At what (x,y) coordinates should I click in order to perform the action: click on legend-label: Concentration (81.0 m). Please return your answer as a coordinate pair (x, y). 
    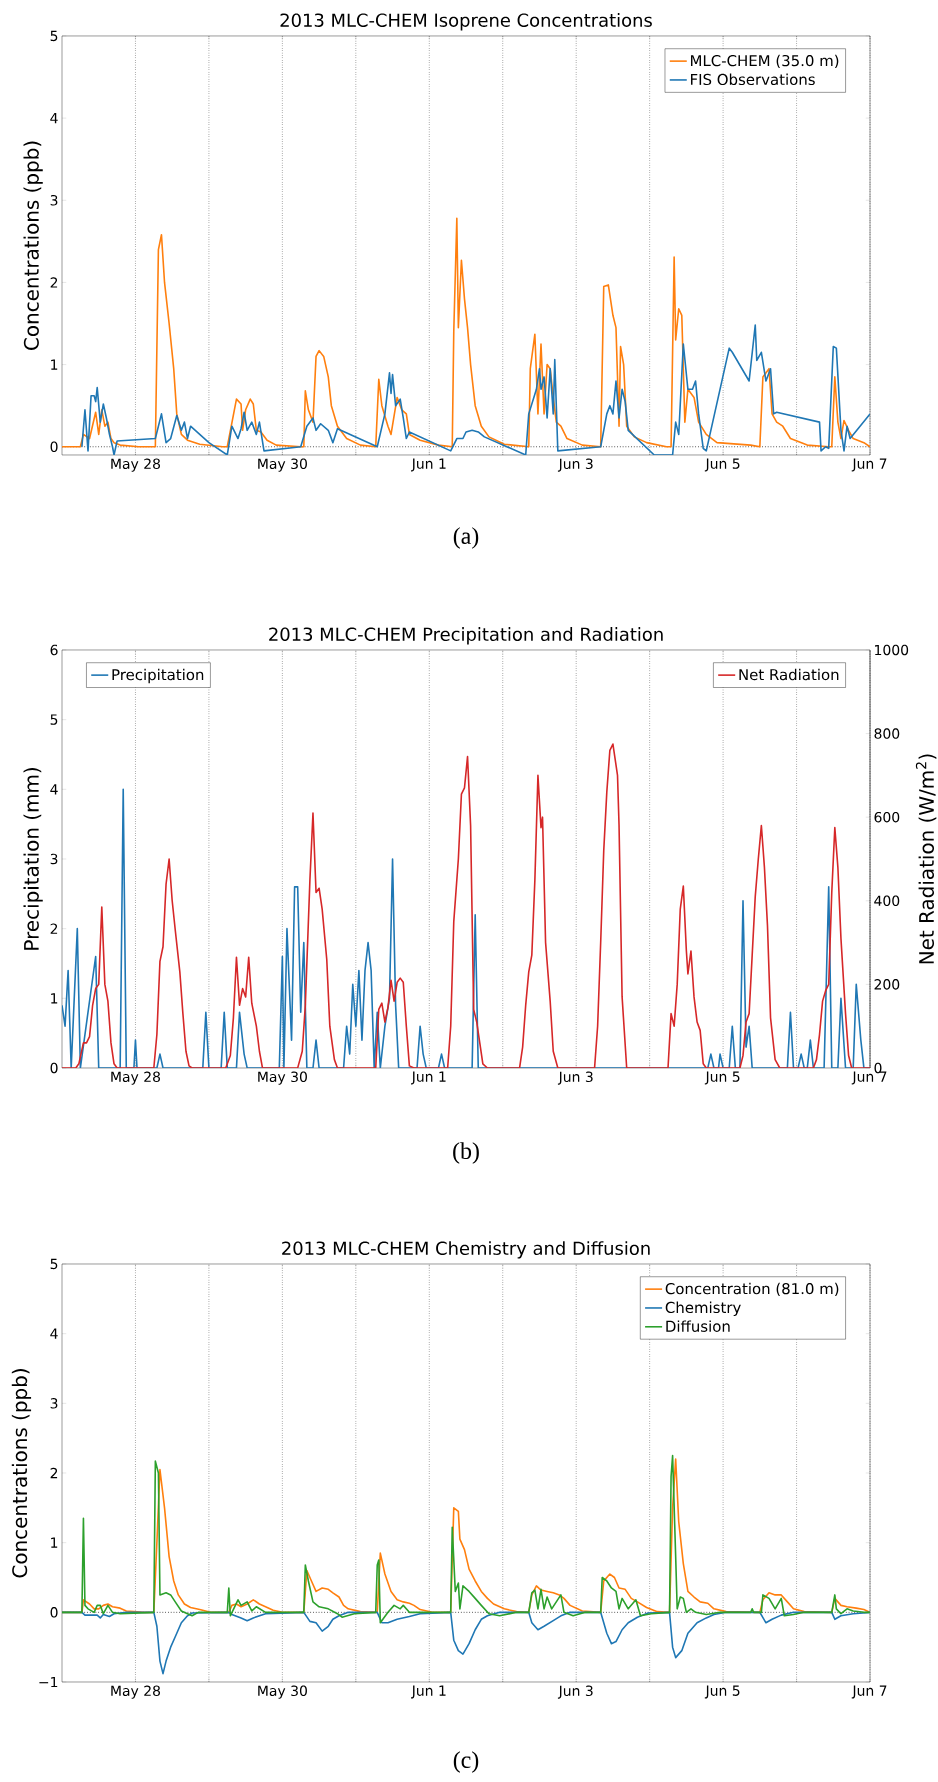
    Looking at the image, I should click on (752, 1289).